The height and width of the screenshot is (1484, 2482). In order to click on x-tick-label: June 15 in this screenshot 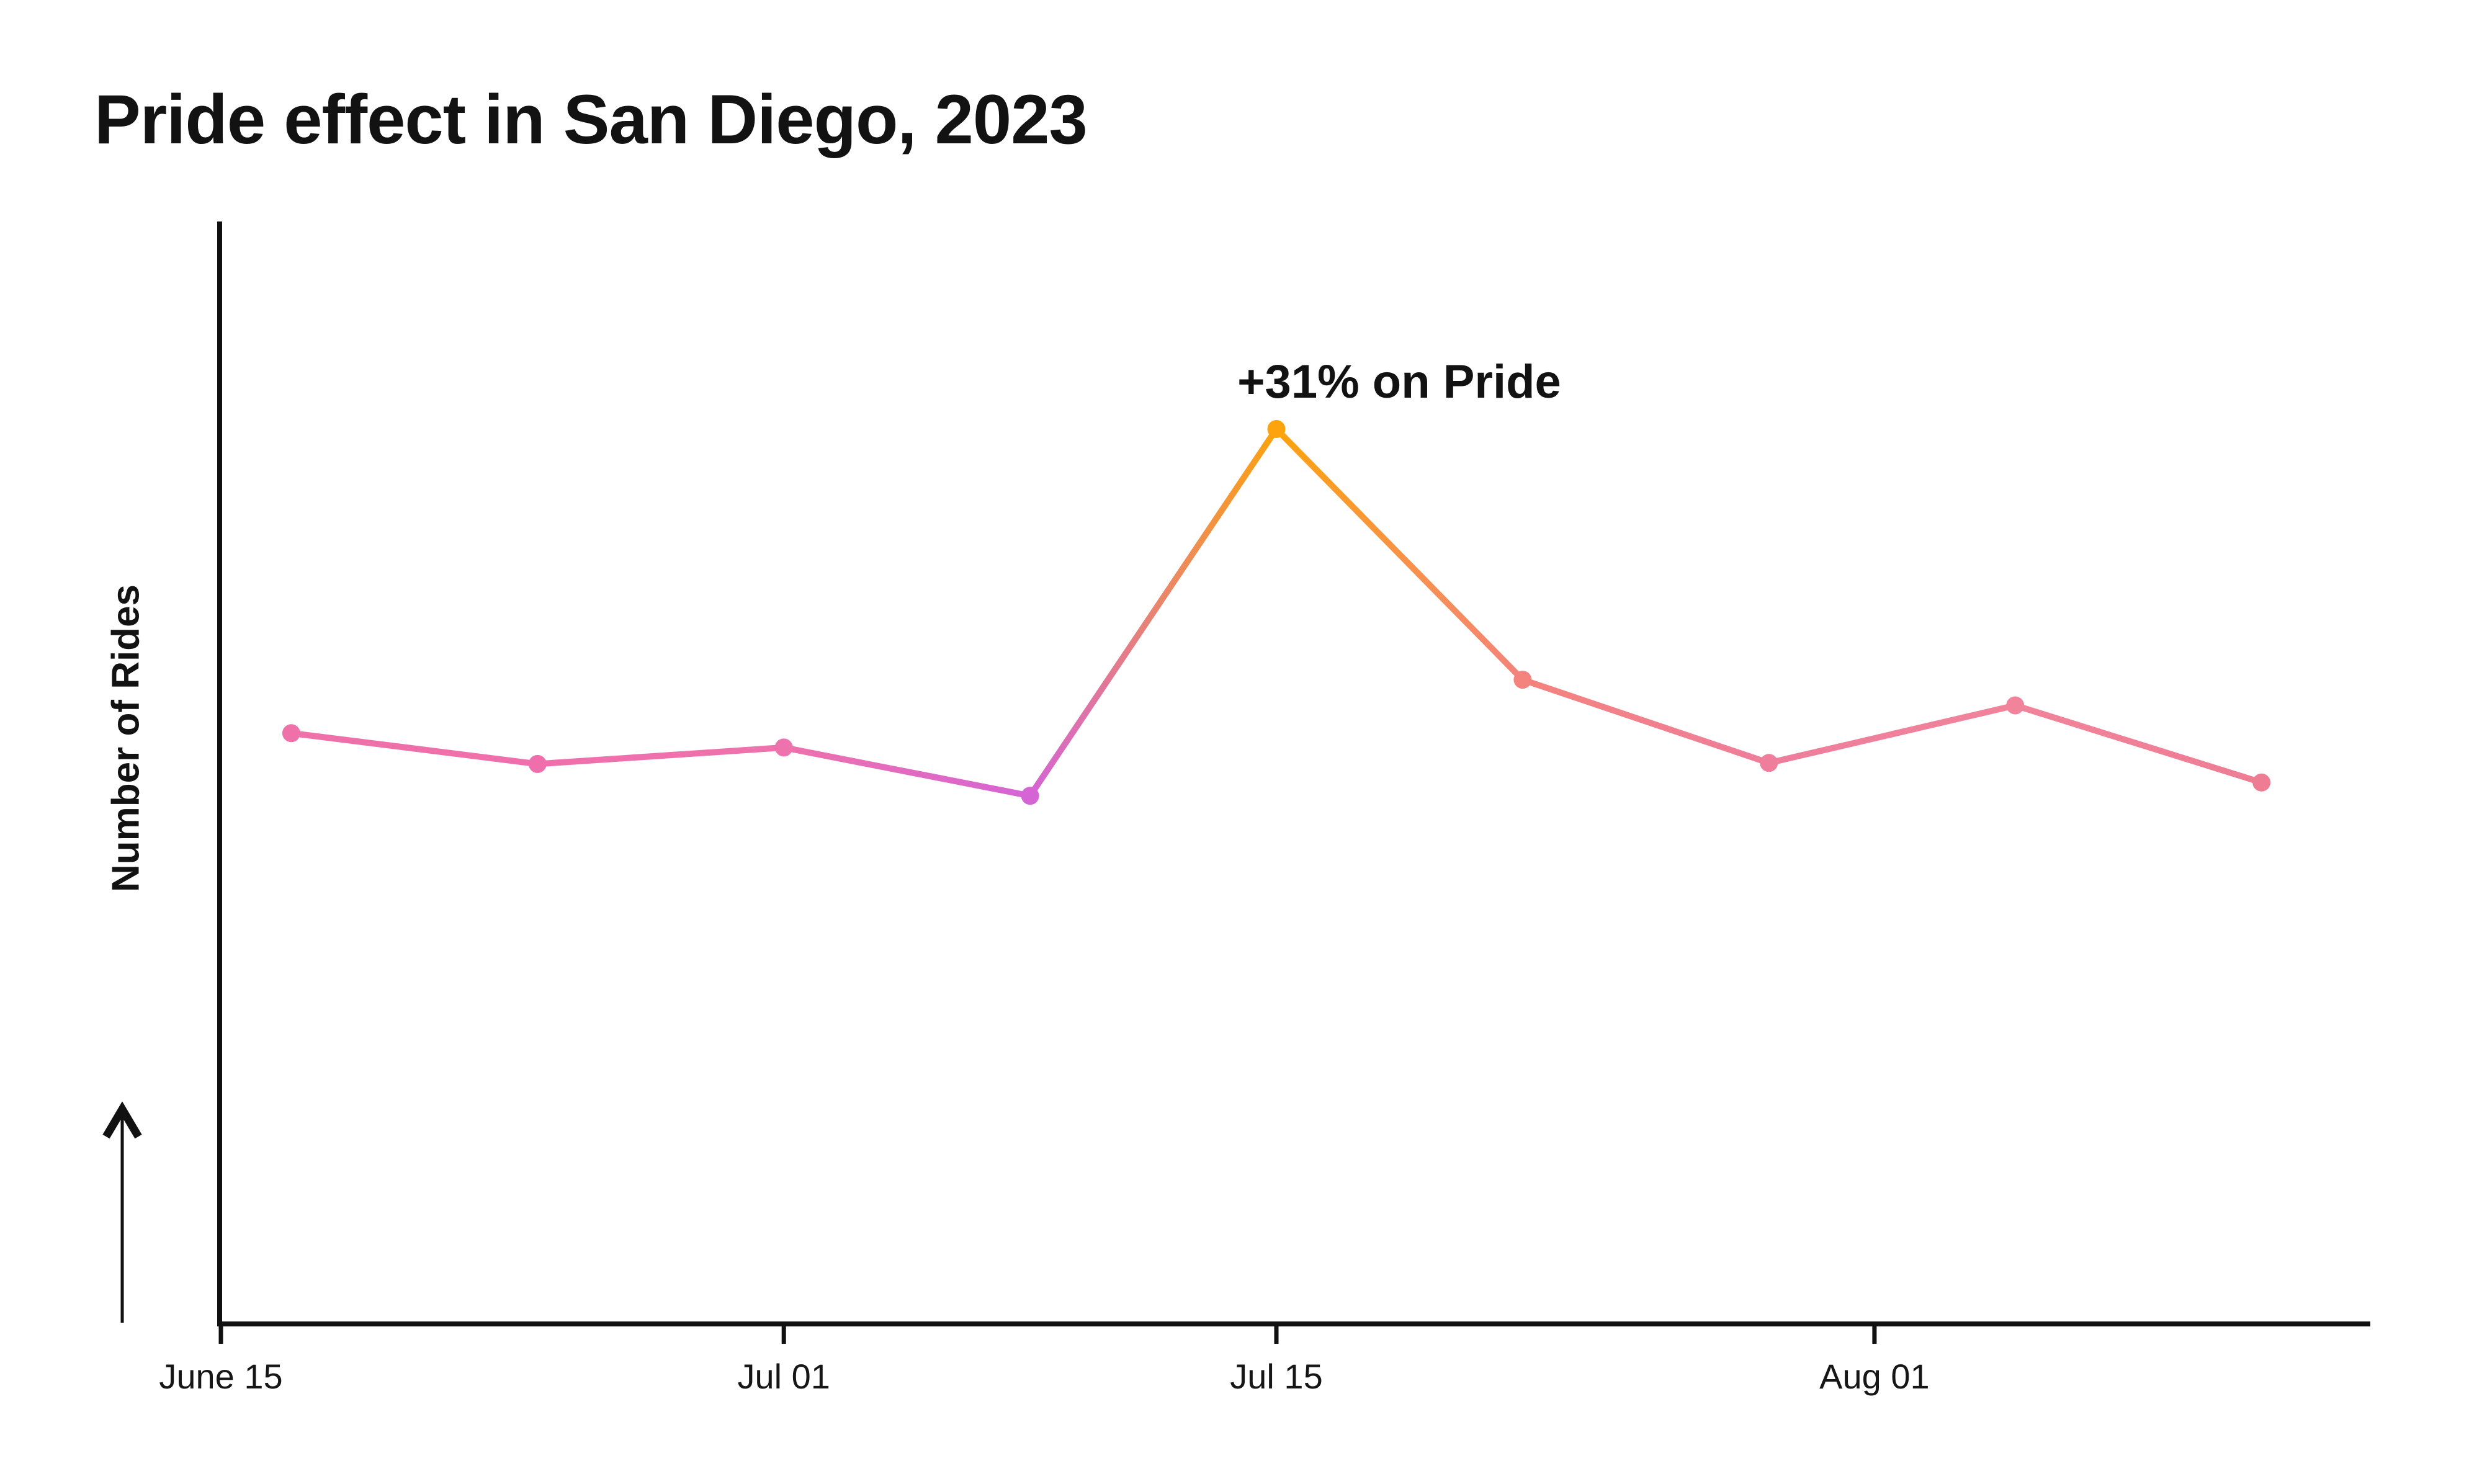, I will do `click(220, 1376)`.